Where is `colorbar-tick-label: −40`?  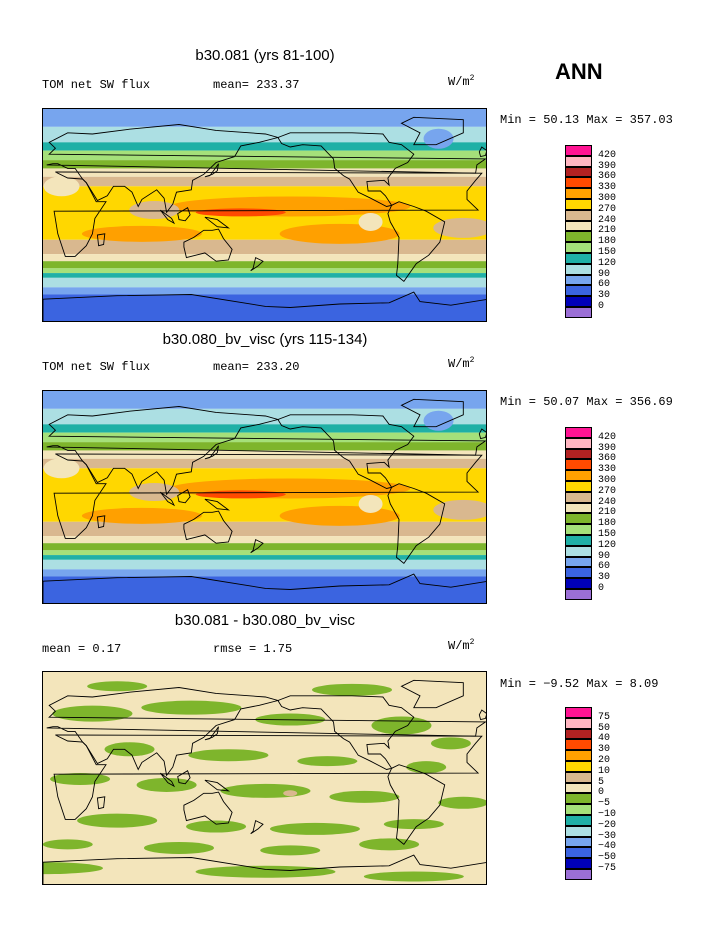 colorbar-tick-label: −40 is located at coordinates (607, 847).